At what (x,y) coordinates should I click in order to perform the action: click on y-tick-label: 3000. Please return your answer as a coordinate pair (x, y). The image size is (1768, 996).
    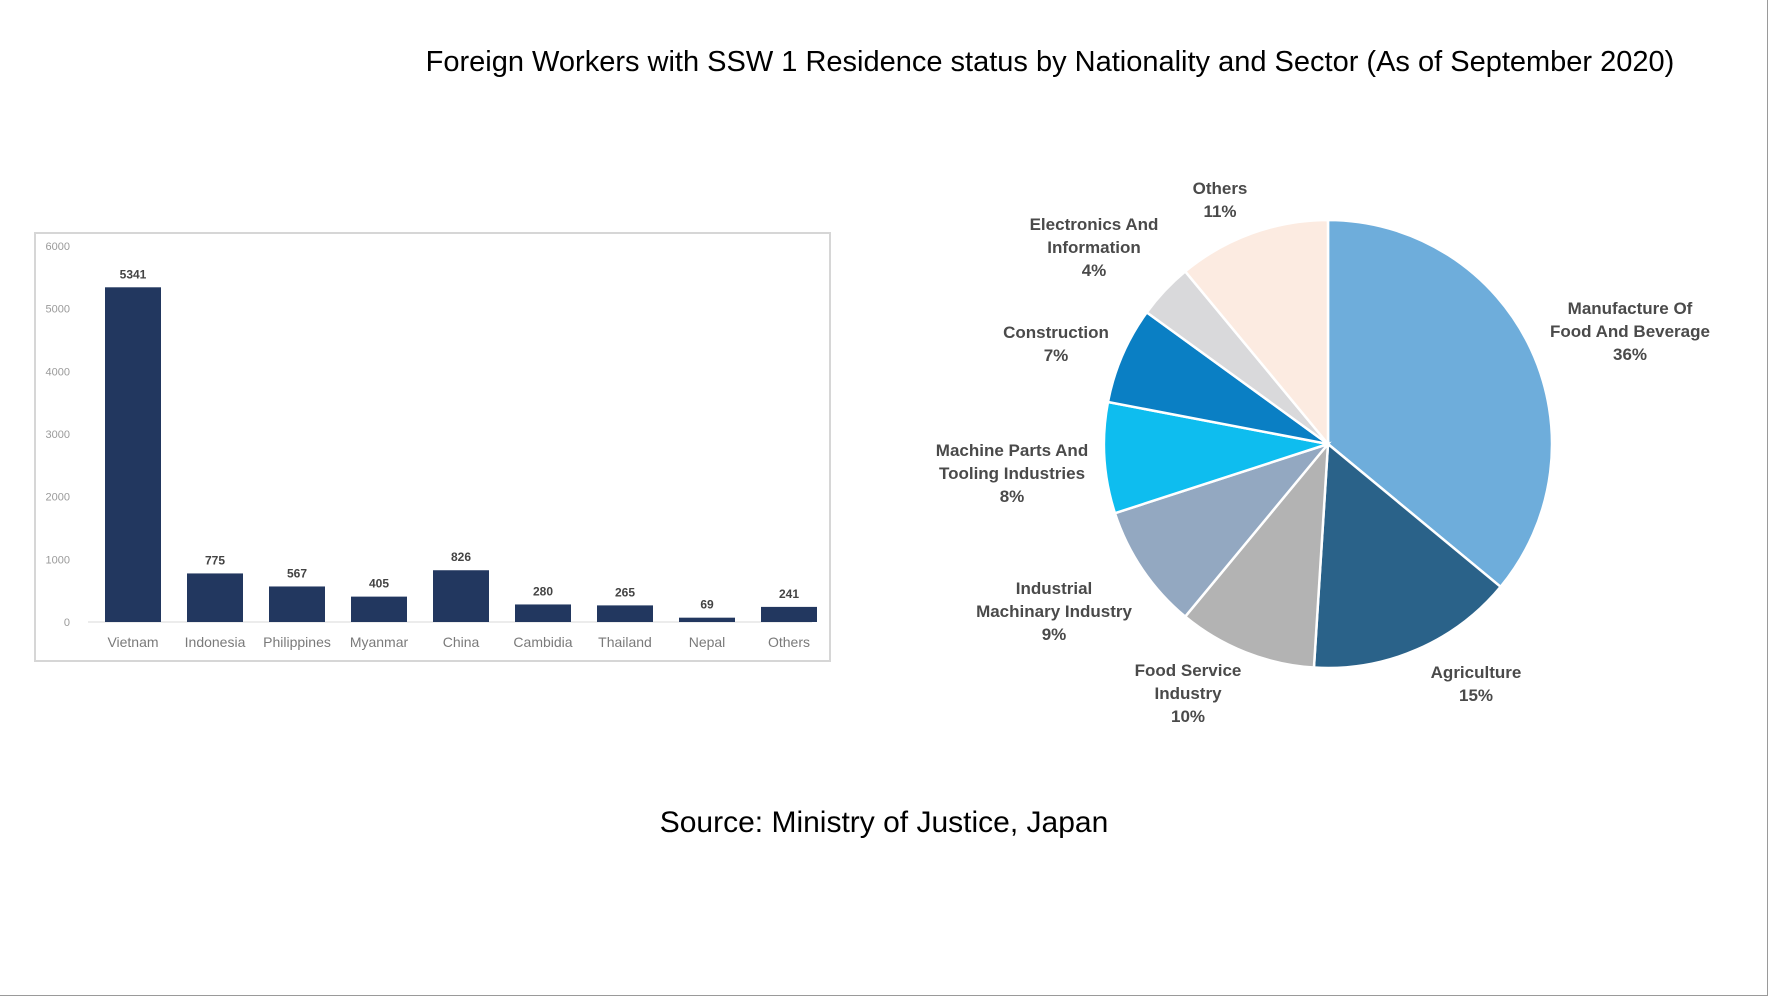
    Looking at the image, I should click on (58, 435).